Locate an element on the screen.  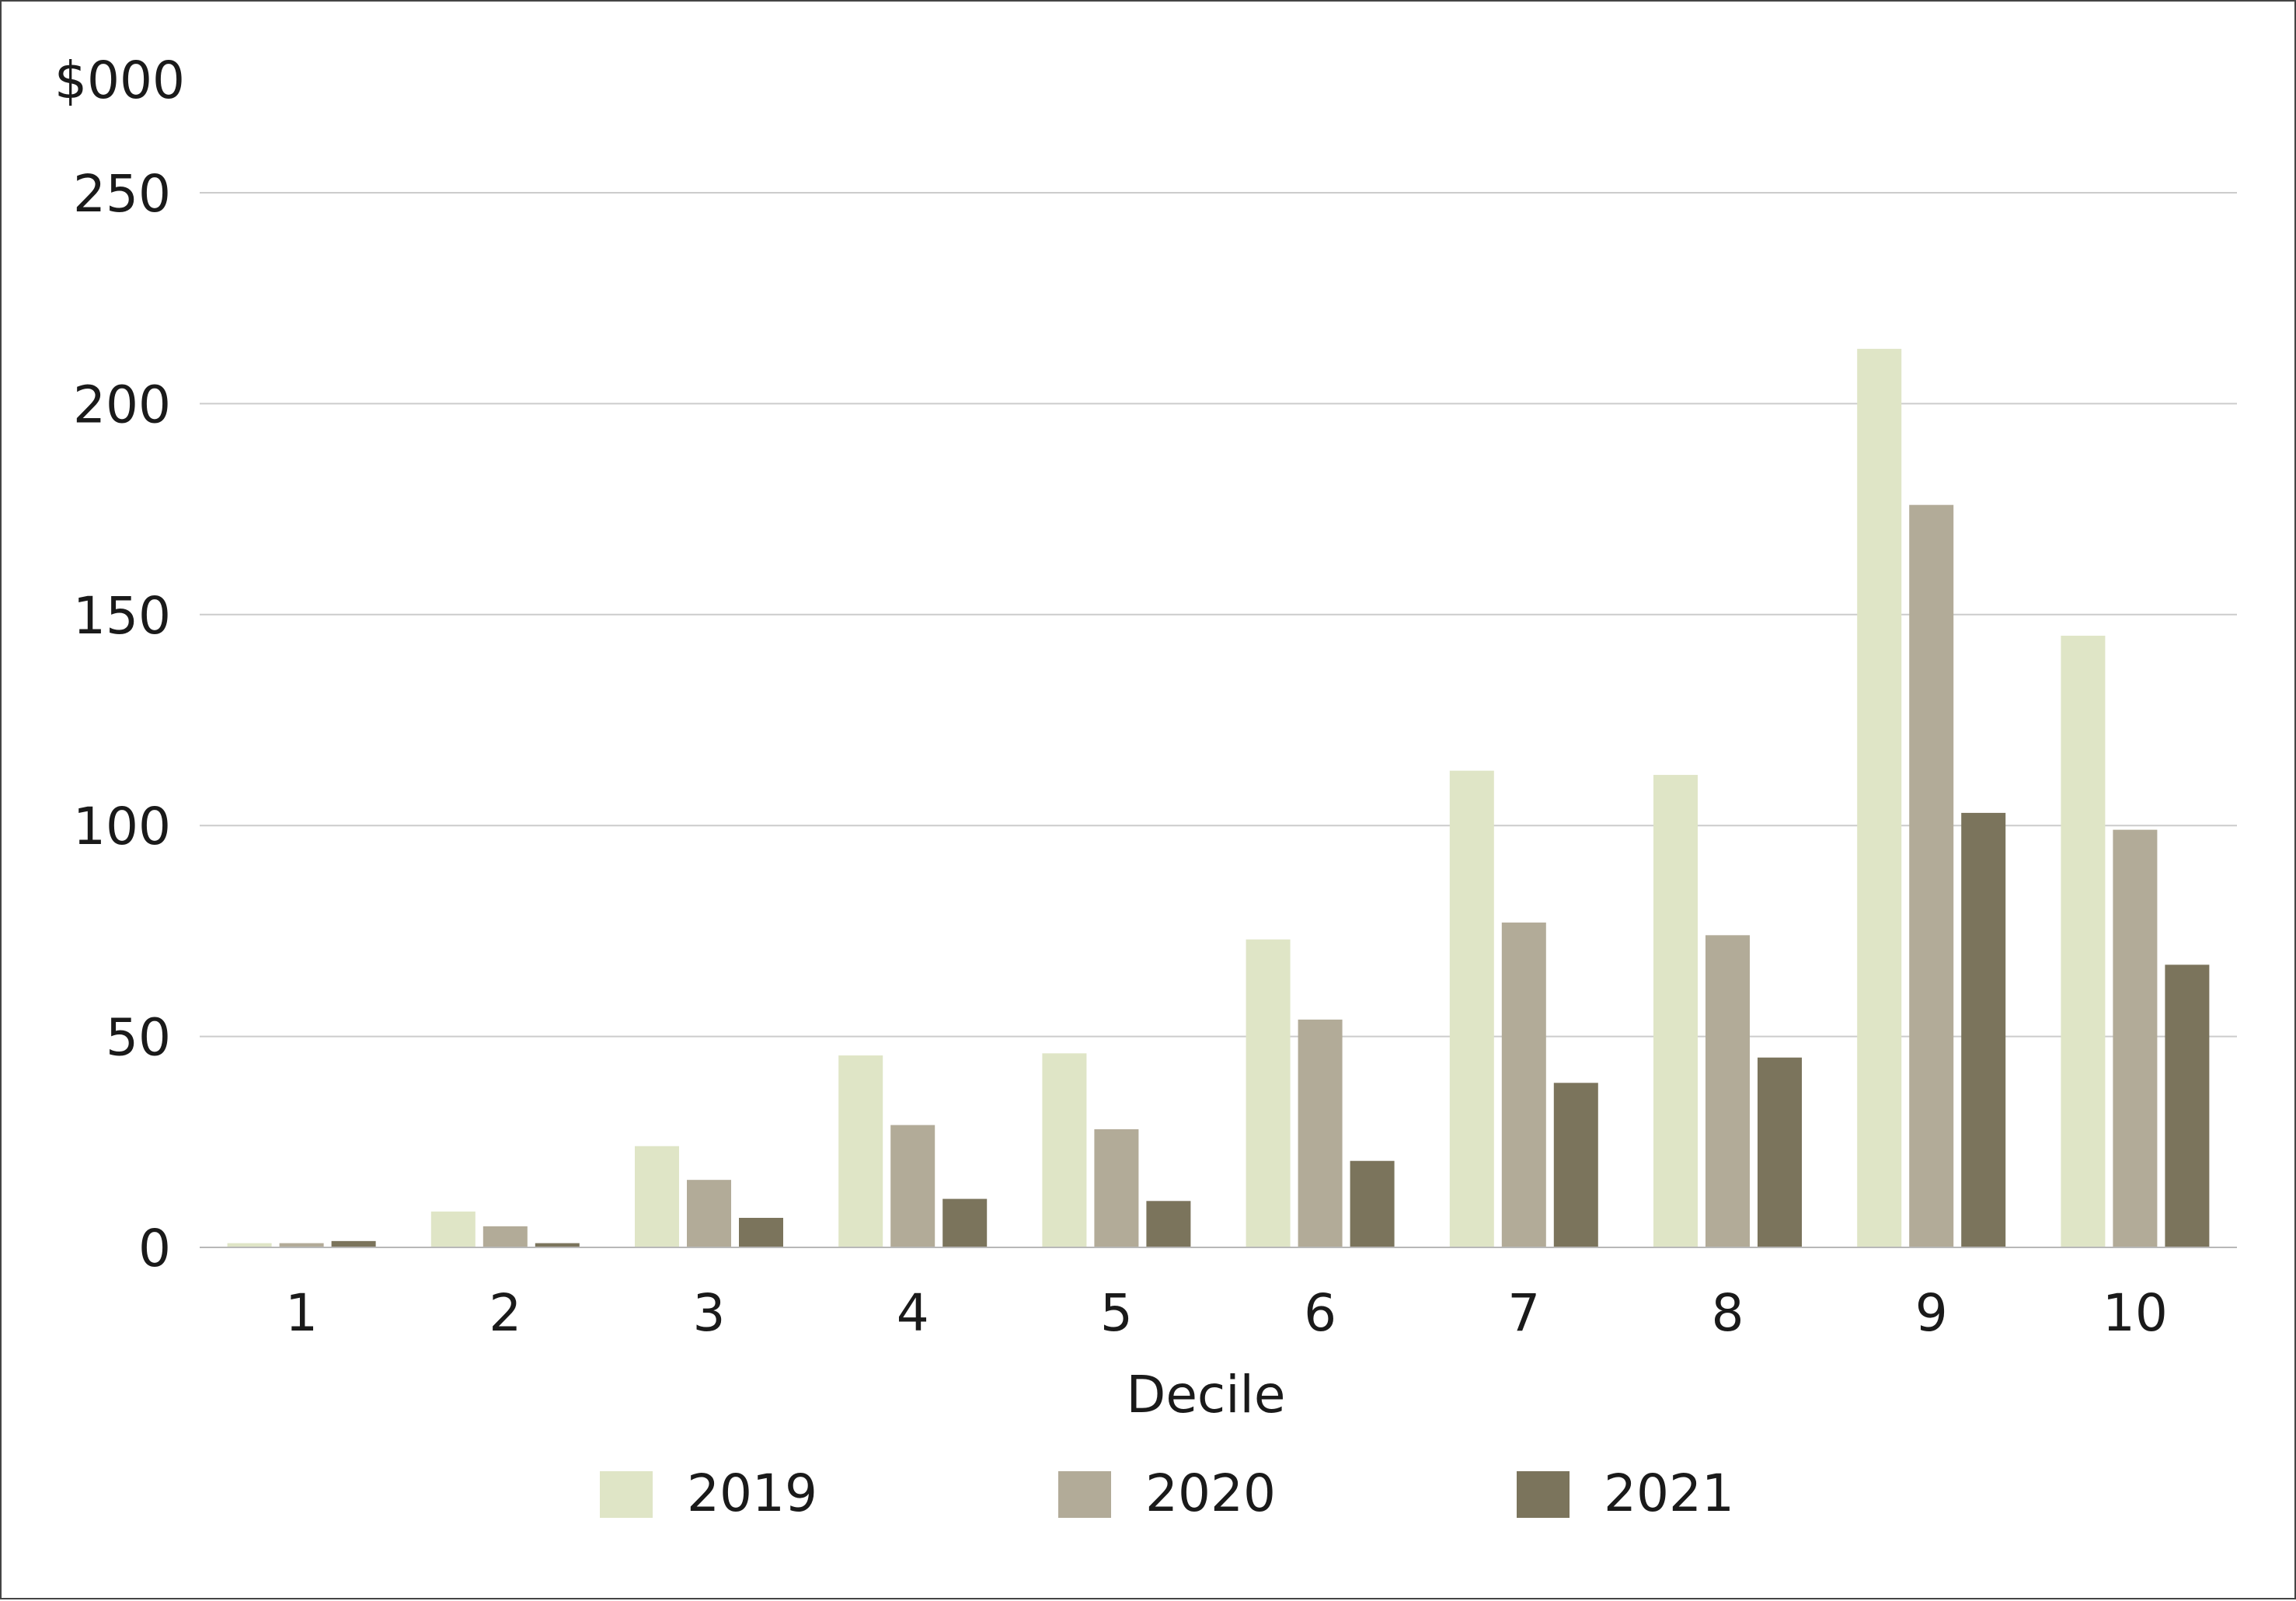
x-tick-label: 8 is located at coordinates (1728, 1313).